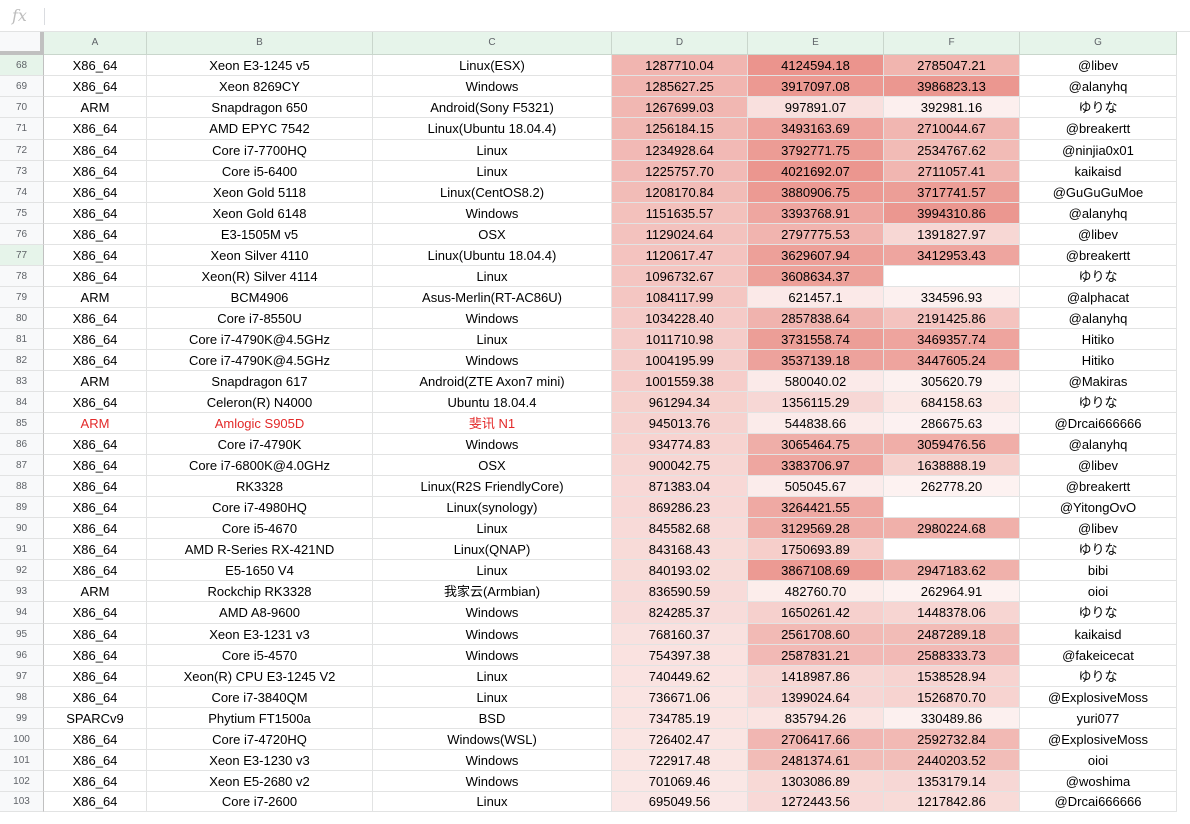 Image resolution: width=1190 pixels, height=824 pixels. Describe the element at coordinates (816, 697) in the screenshot. I see `cell-score-e: 1399024.64` at that location.